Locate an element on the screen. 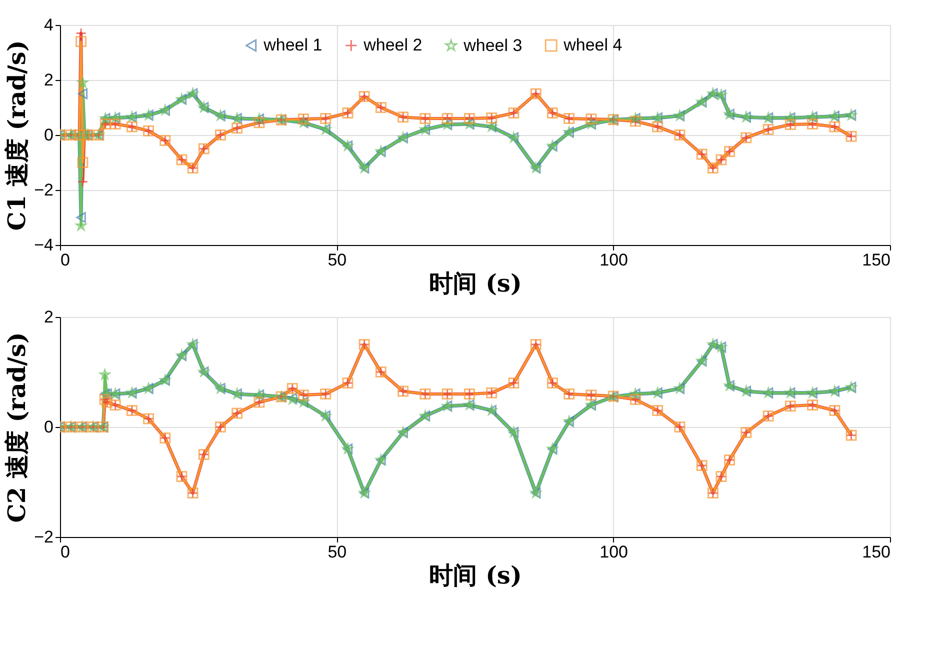 The height and width of the screenshot is (668, 952). y-axis-title: C1 速度 (rad/s) is located at coordinates (17, 135).